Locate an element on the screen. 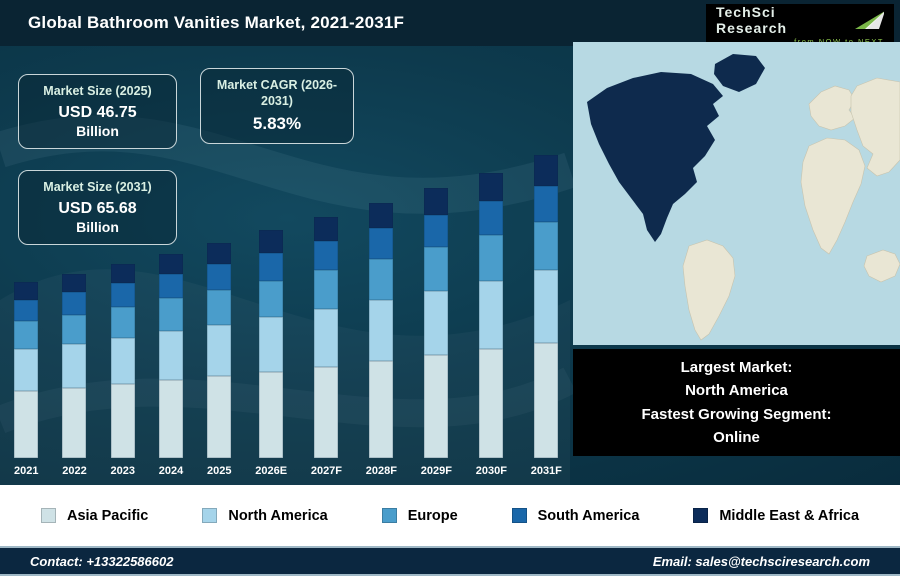  bar-2025: 2025 is located at coordinates (219, 359).